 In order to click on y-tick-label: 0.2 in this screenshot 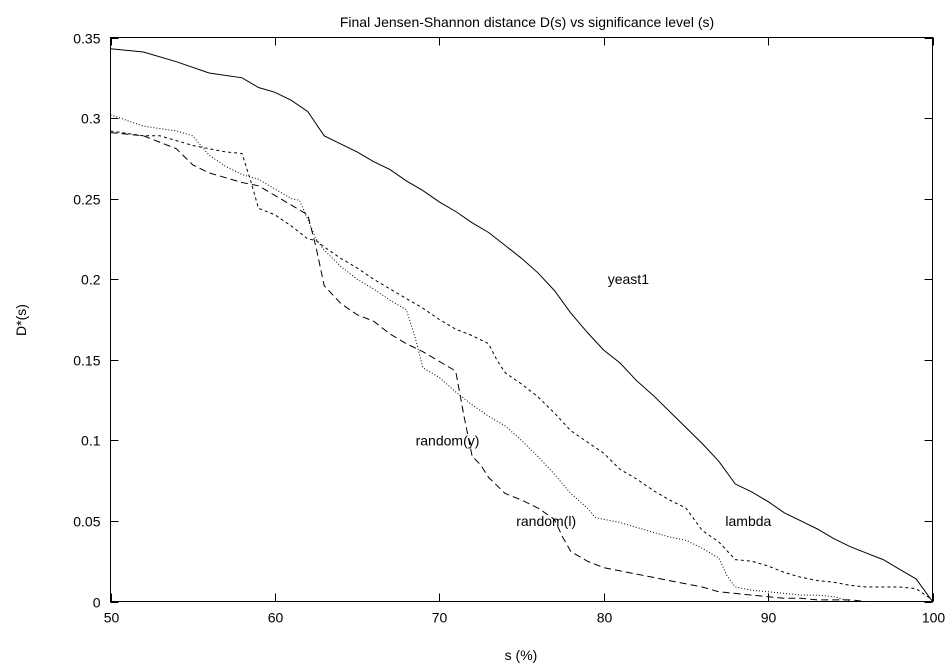, I will do `click(91, 280)`.